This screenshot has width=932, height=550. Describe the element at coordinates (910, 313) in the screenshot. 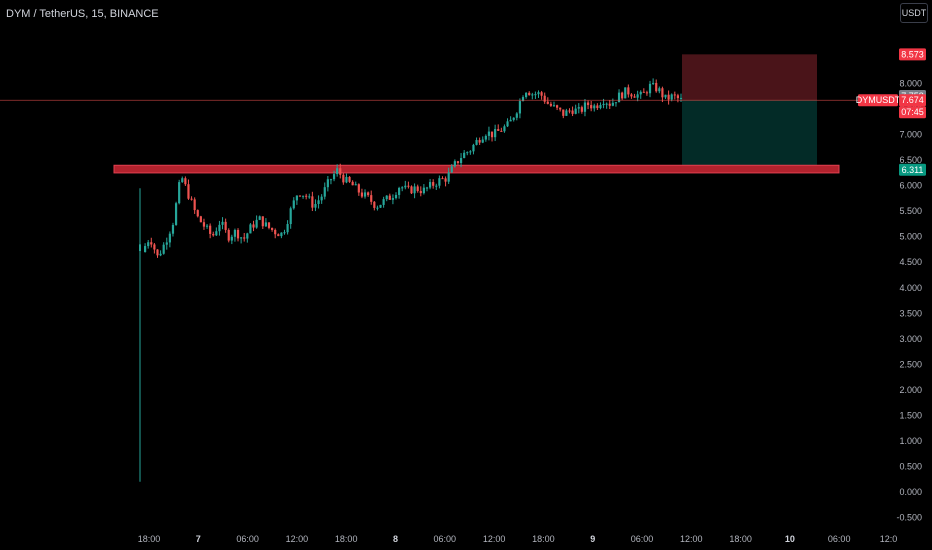

I see `y-tick-label: 3.500` at that location.